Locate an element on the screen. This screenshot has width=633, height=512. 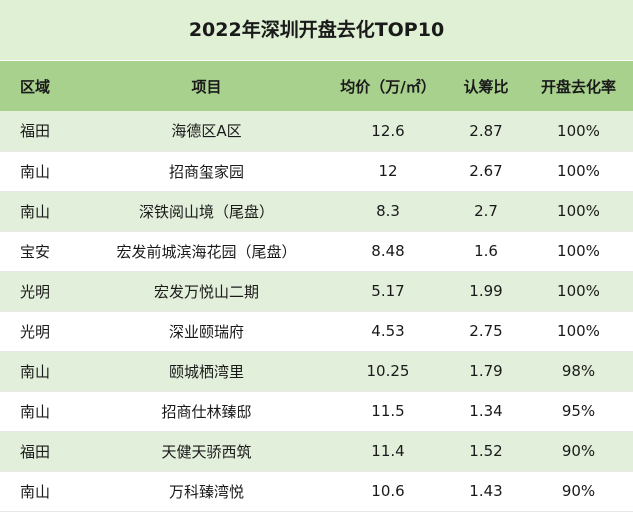
header-row: 区域 项目 均价（万/㎡） 认筹比 开盘去化率 is located at coordinates (316, 86).